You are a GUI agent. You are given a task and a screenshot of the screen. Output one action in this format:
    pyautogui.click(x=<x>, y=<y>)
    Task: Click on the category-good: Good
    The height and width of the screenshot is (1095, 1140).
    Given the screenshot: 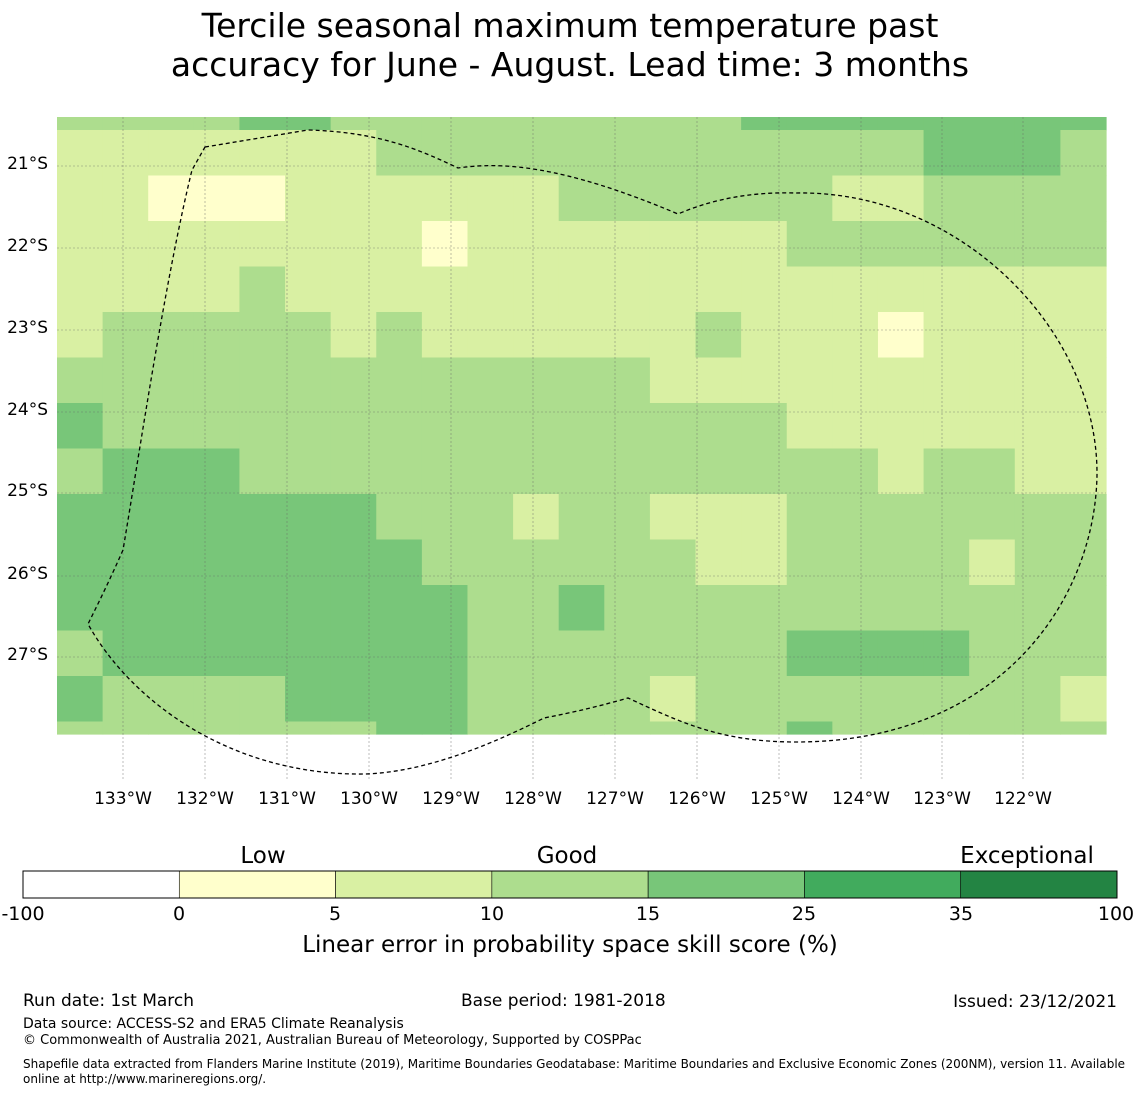 What is the action you would take?
    pyautogui.click(x=567, y=856)
    